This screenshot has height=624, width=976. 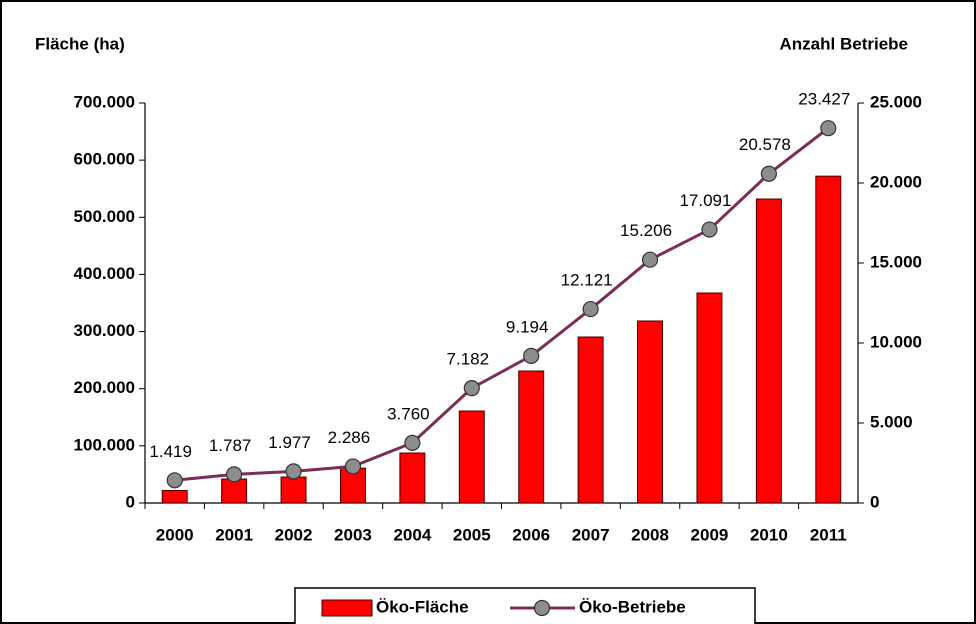 I want to click on data-label: 1.977, so click(x=289, y=442).